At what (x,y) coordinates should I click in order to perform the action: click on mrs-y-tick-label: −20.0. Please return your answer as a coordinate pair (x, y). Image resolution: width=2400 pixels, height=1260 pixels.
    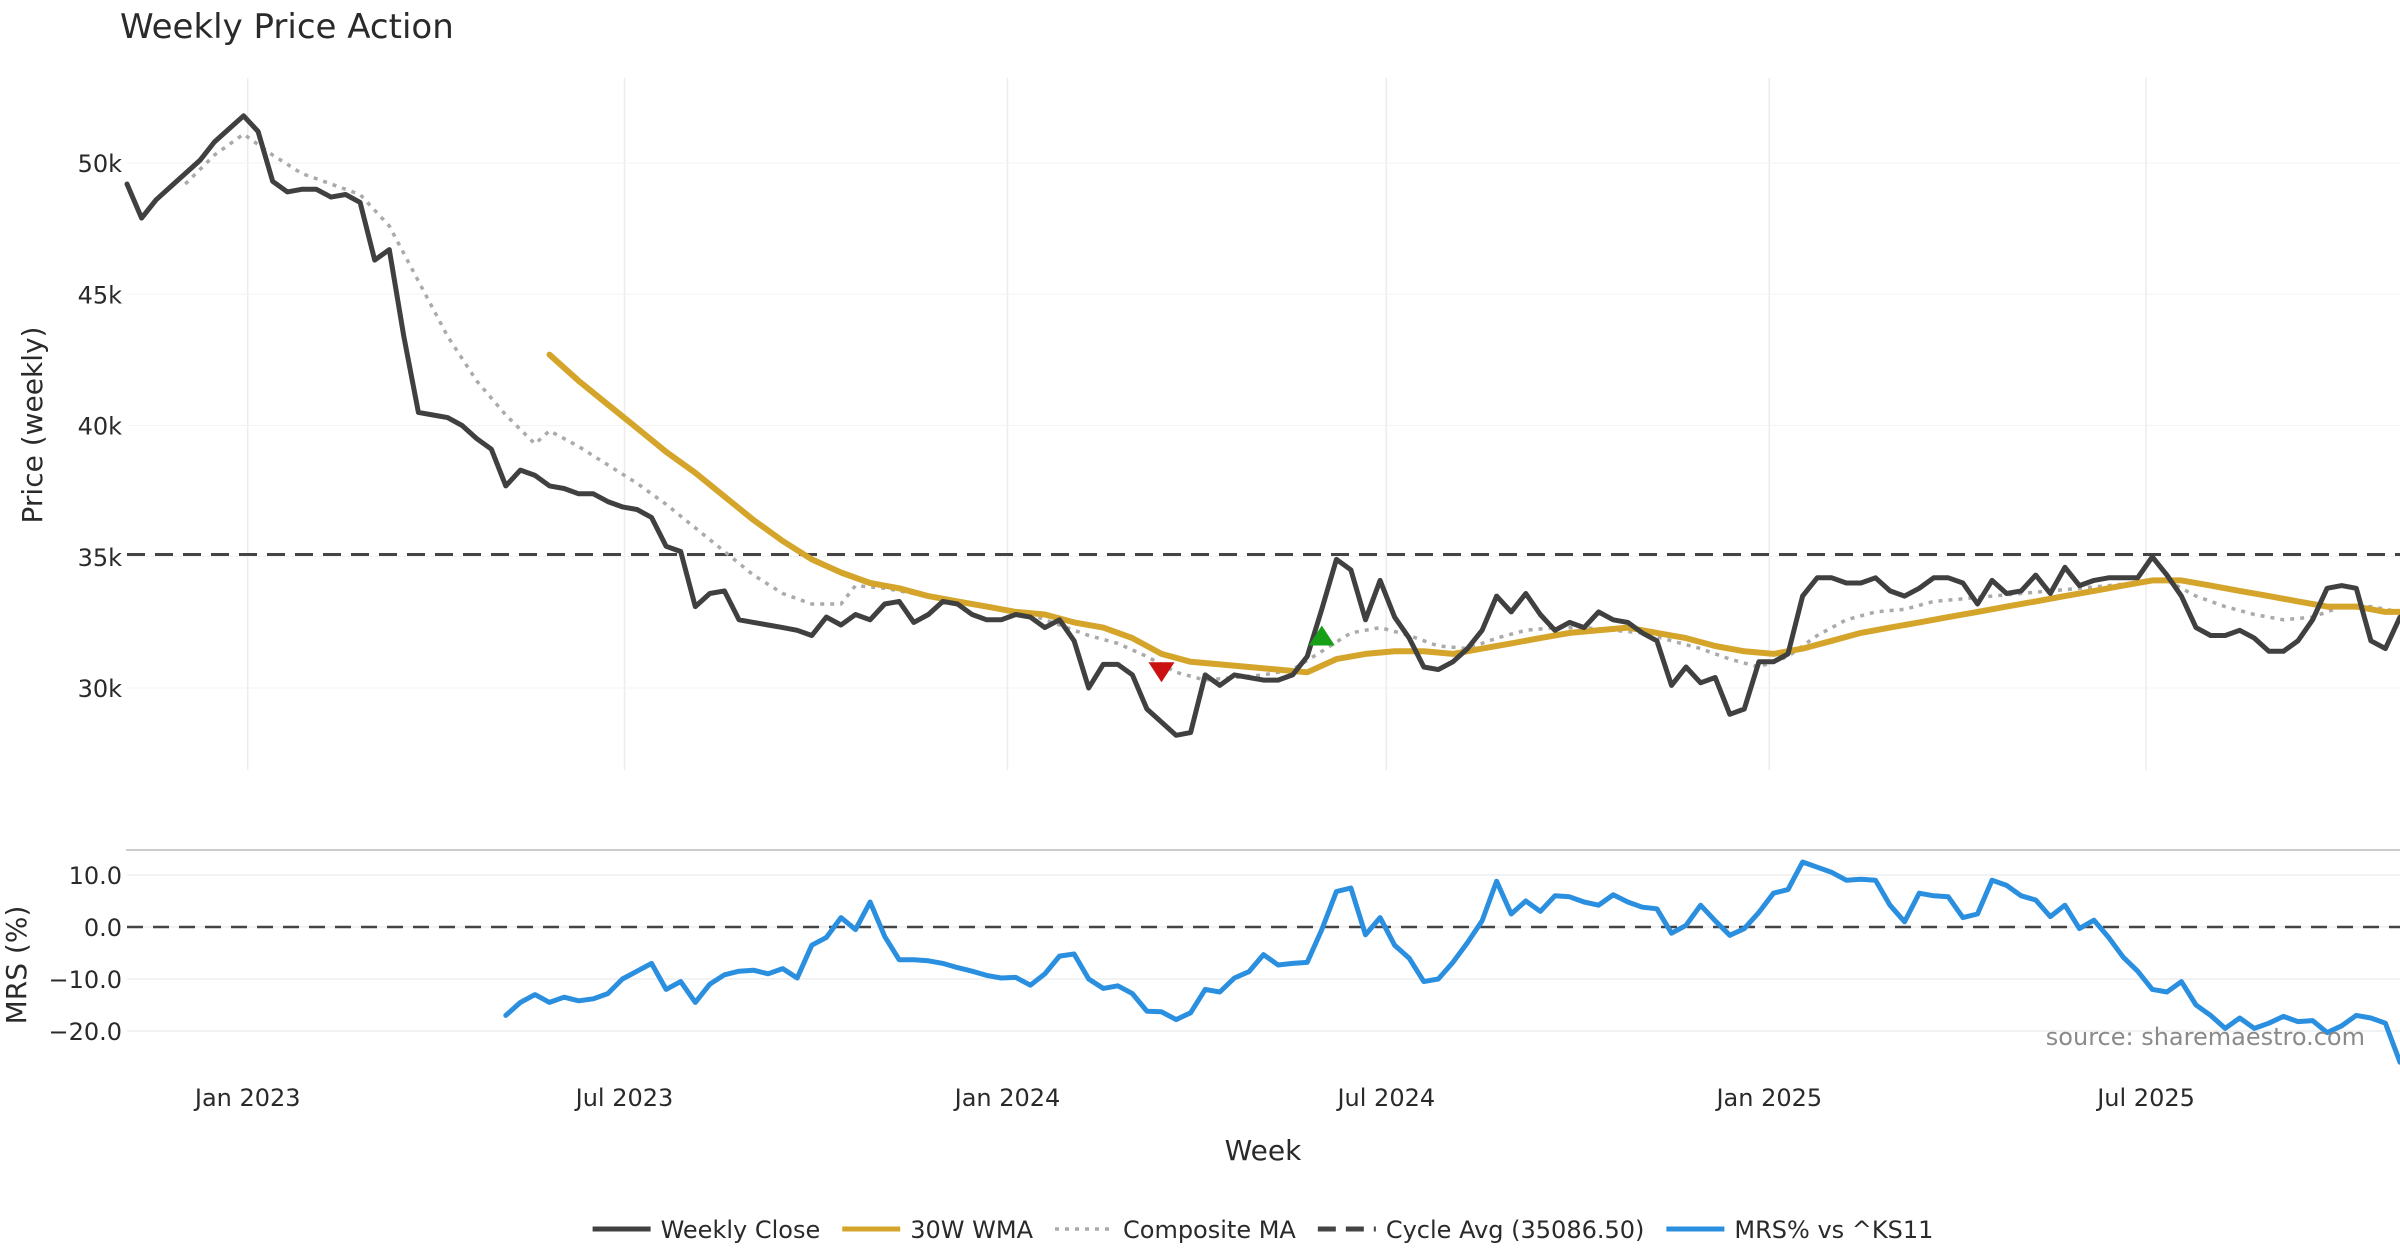
    Looking at the image, I should click on (85, 1032).